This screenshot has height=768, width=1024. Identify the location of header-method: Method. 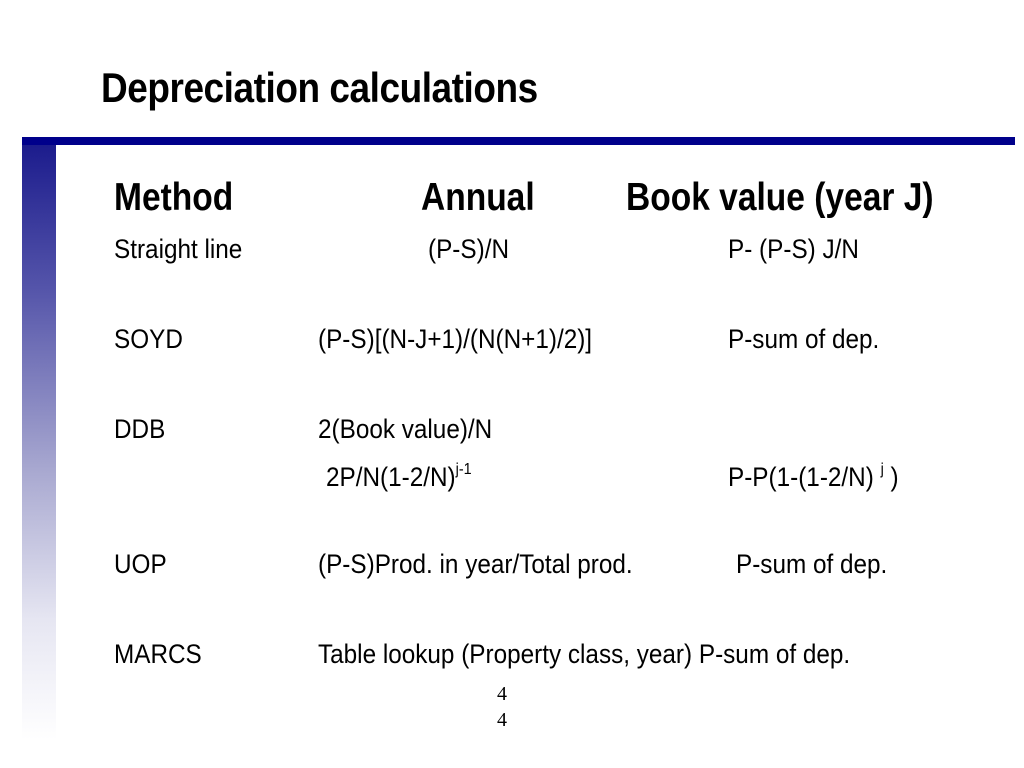
(174, 197).